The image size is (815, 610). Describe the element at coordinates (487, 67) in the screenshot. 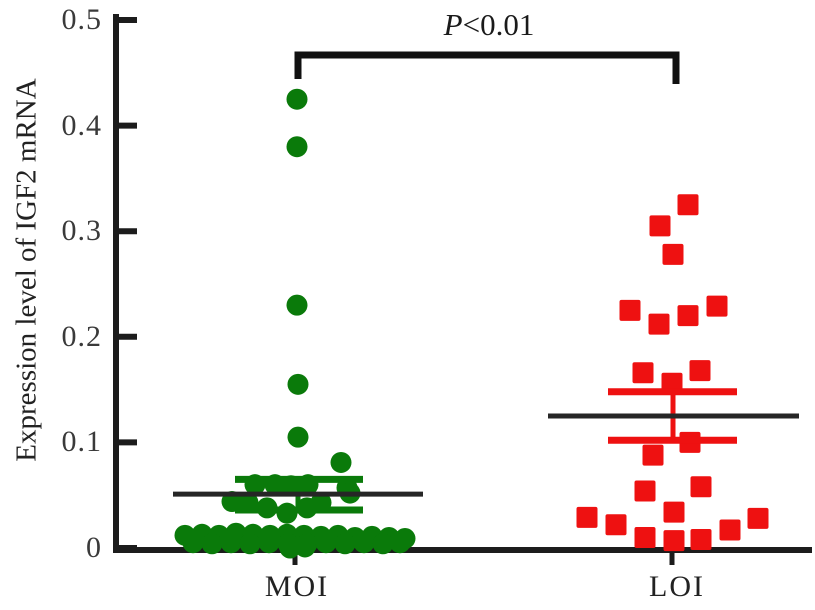

I see `significance-bracket` at that location.